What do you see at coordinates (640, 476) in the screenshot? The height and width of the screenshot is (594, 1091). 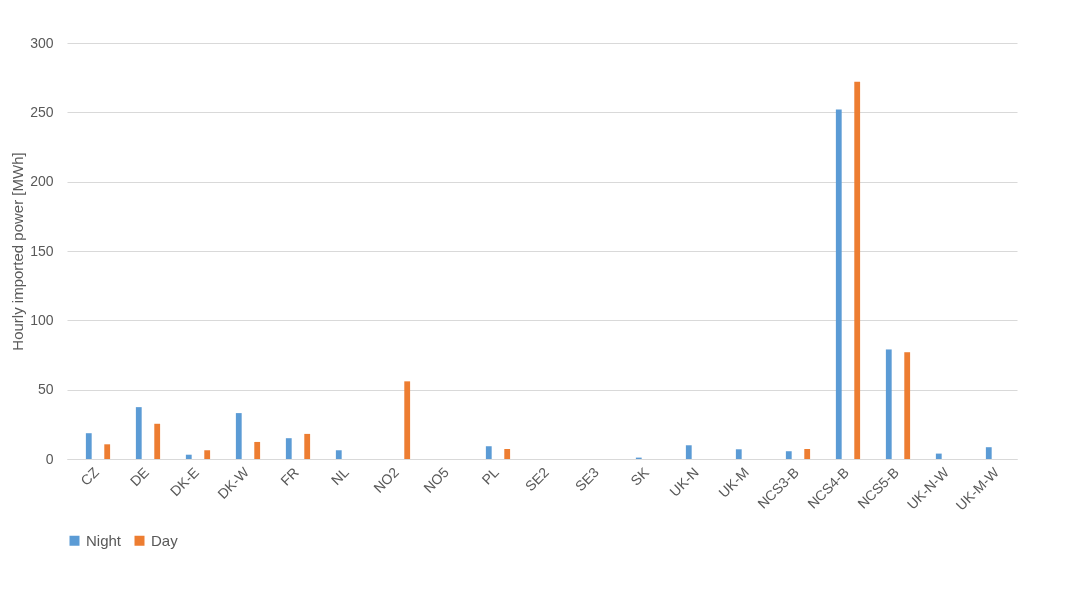 I see `x-tick-label: SK` at bounding box center [640, 476].